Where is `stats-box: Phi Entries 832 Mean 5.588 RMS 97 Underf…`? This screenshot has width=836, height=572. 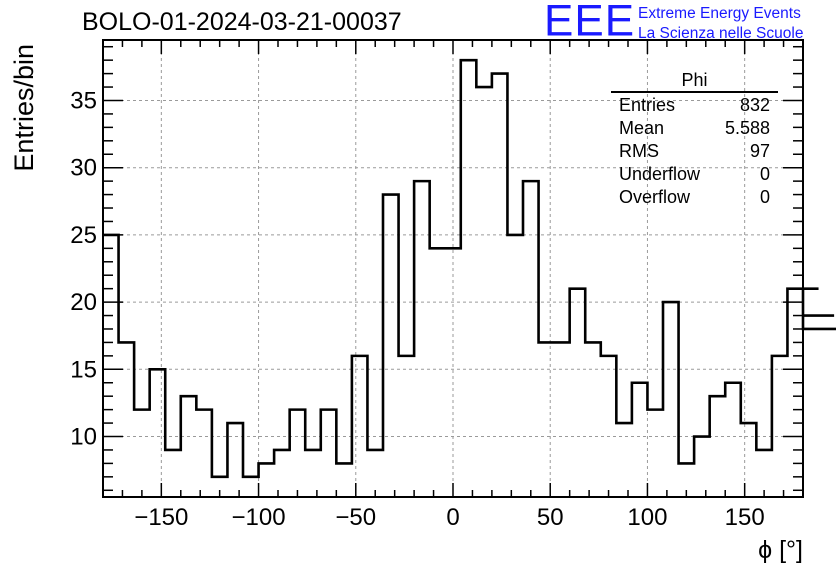 stats-box: Phi Entries 832 Mean 5.588 RMS 97 Underf… is located at coordinates (694, 139).